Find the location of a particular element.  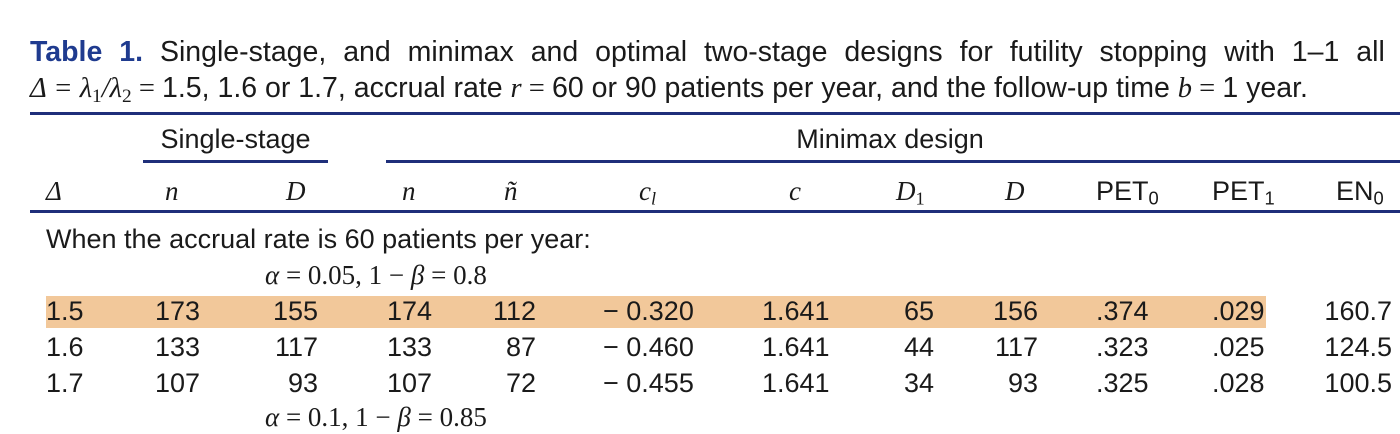

cell-d: 93 is located at coordinates (1022, 383).